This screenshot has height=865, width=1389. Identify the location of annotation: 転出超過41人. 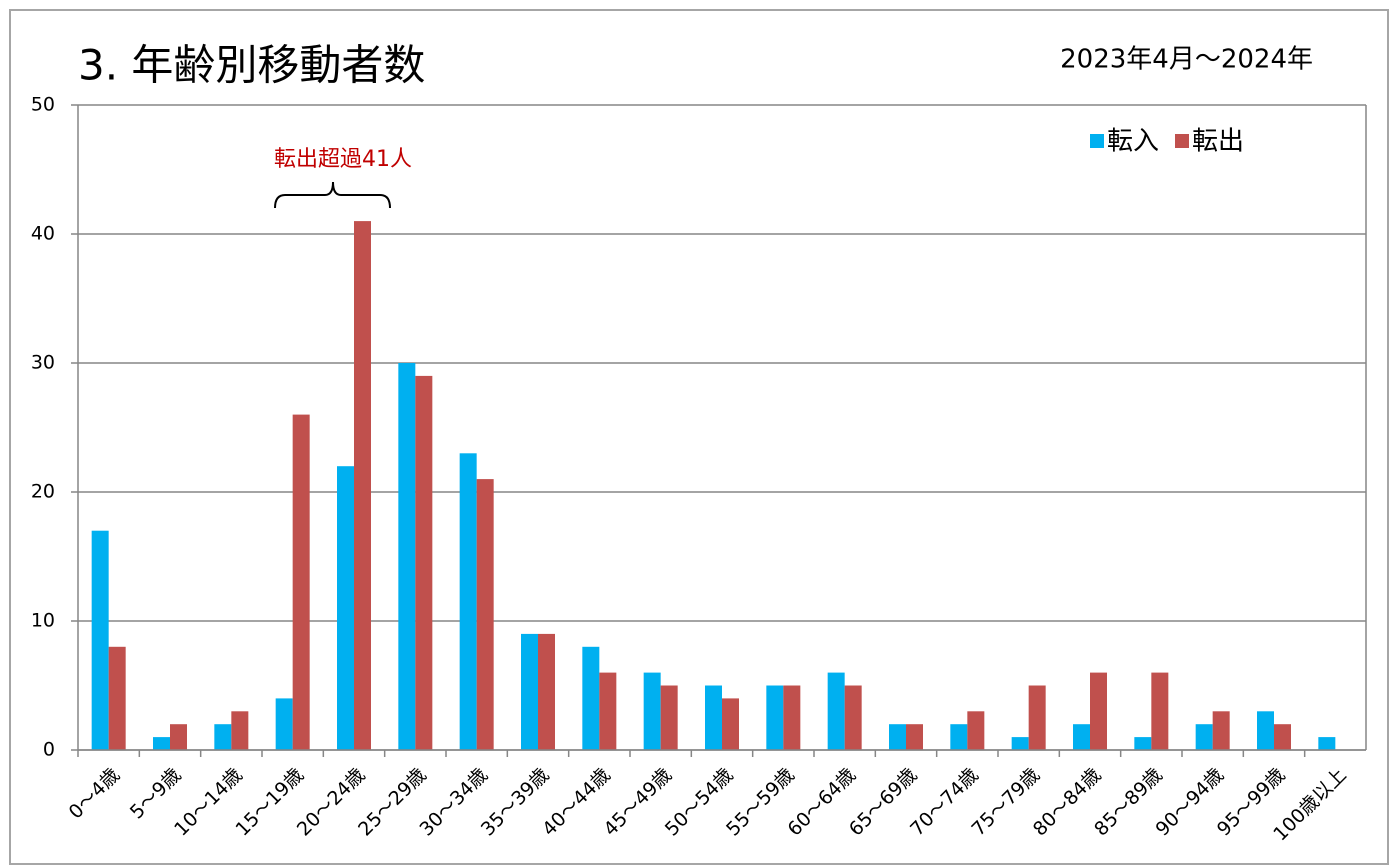
(343, 159).